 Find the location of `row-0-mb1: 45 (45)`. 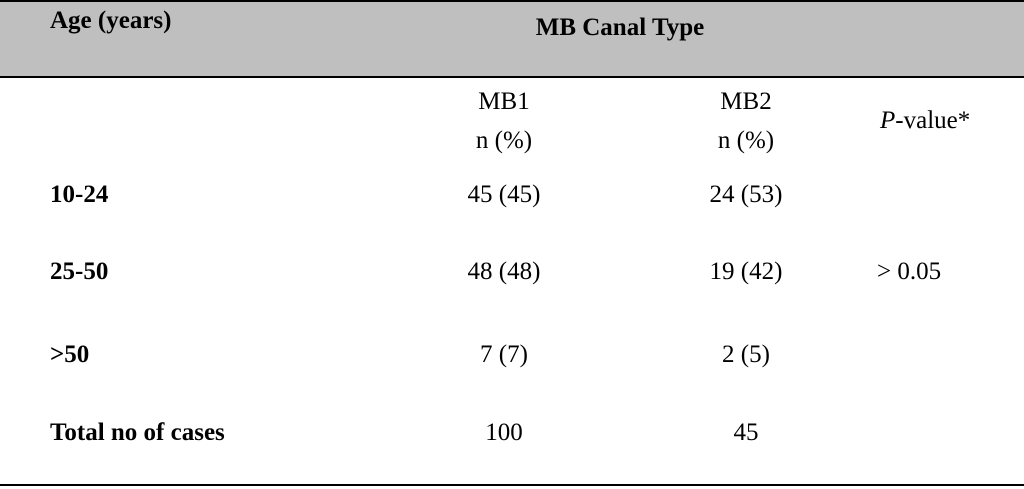

row-0-mb1: 45 (45) is located at coordinates (504, 194).